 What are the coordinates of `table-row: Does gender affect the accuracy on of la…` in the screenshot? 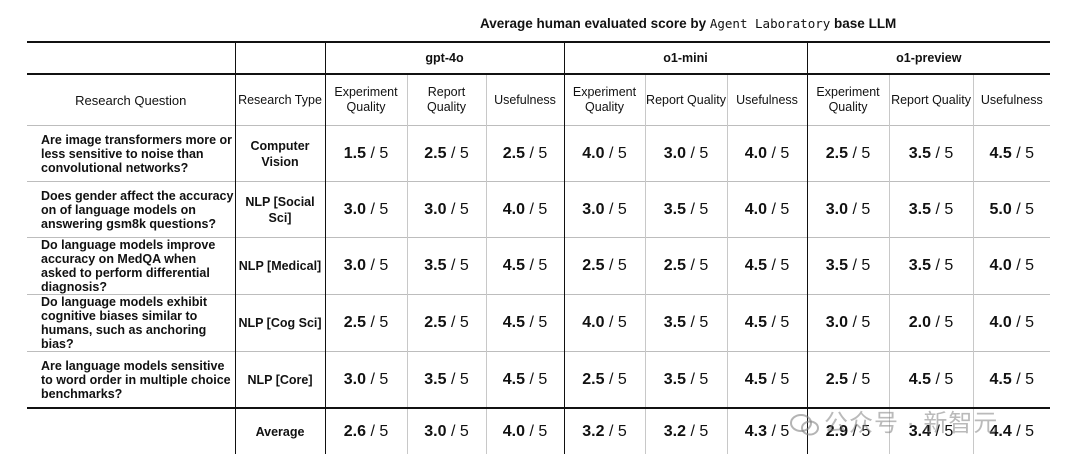 It's located at (539, 209).